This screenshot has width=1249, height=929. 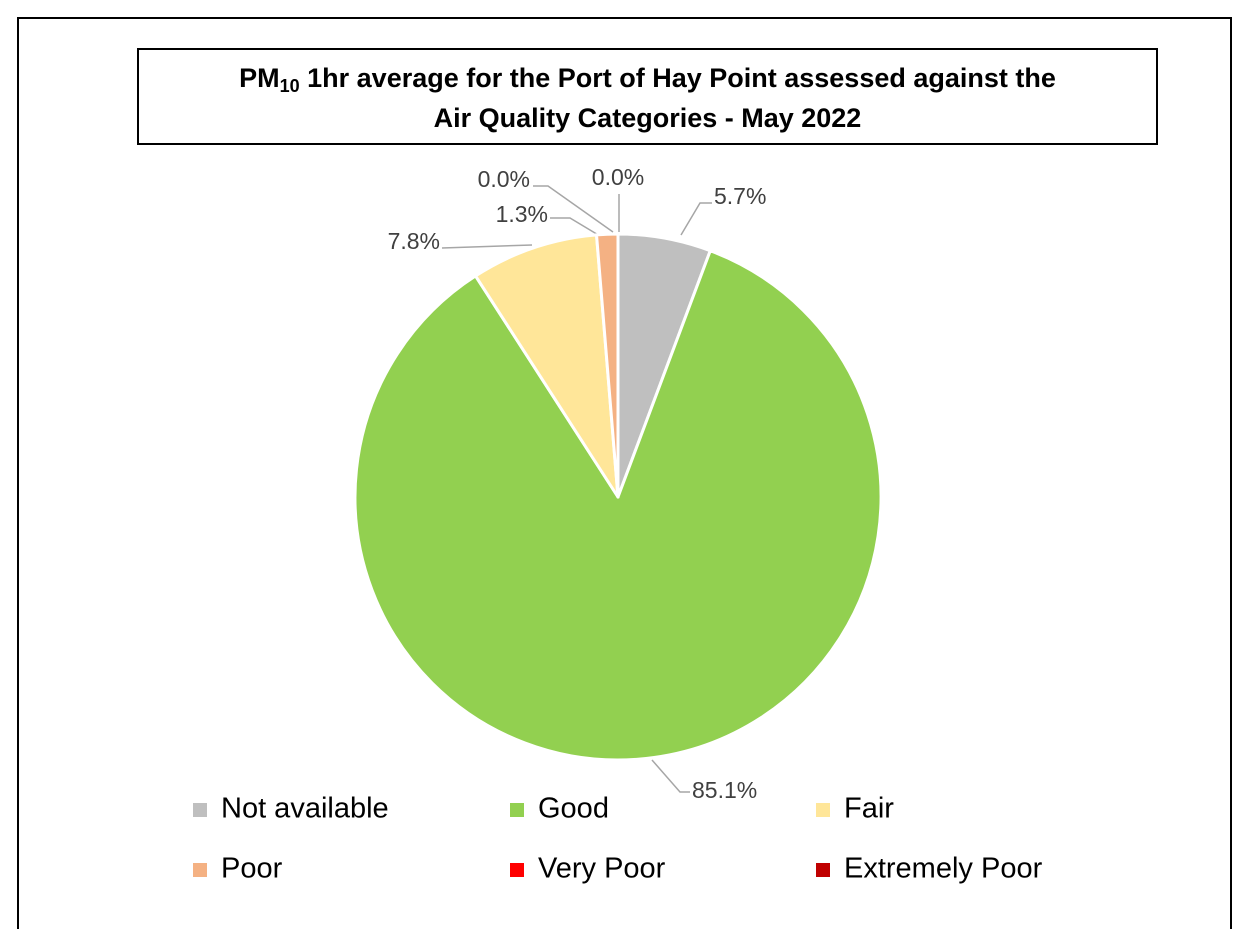 I want to click on leader-lines, so click(x=576, y=489).